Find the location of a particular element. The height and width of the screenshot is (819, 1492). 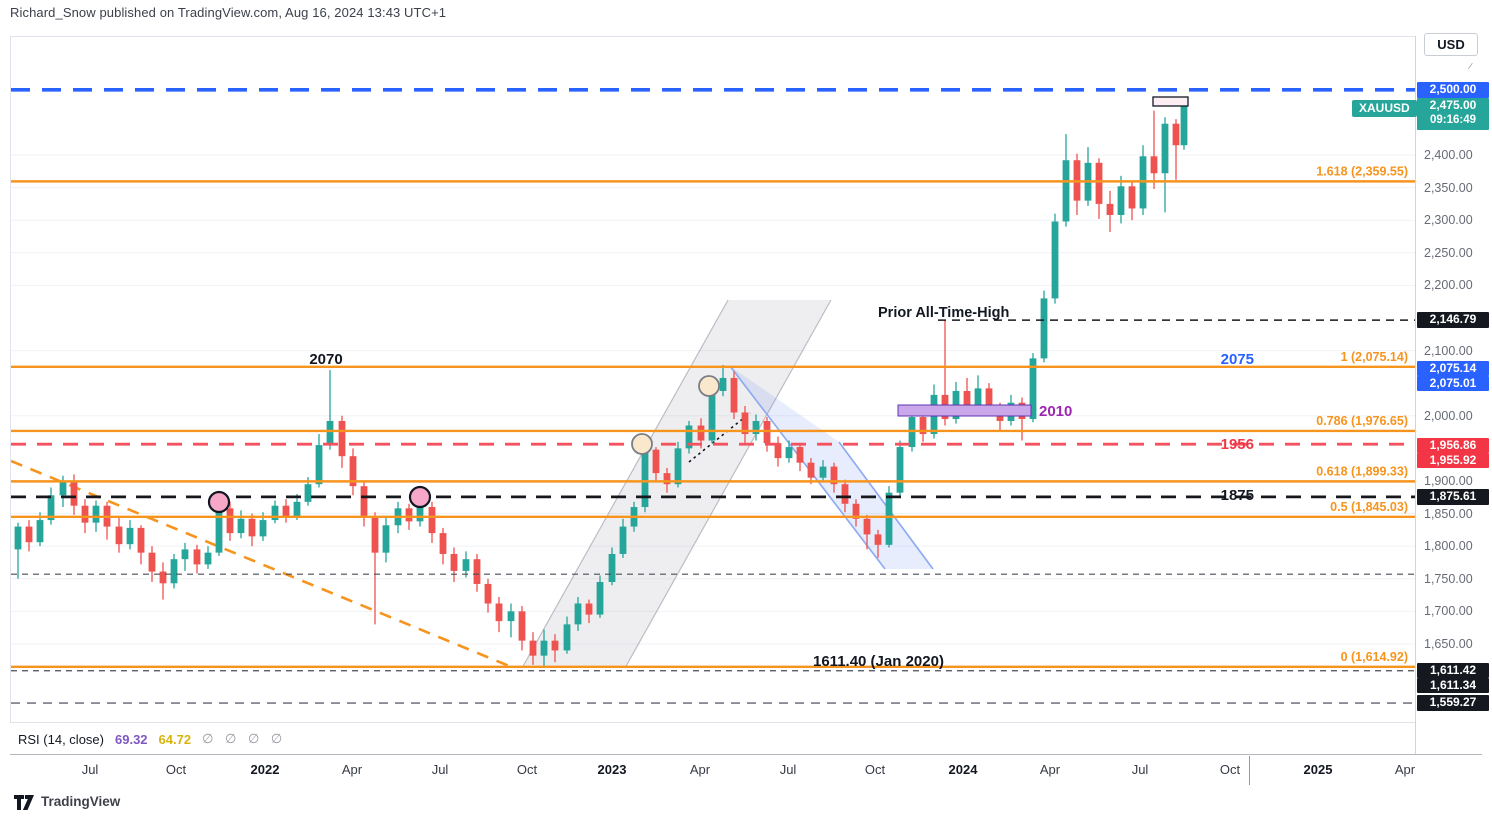

circle-marker is located at coordinates (642, 444).